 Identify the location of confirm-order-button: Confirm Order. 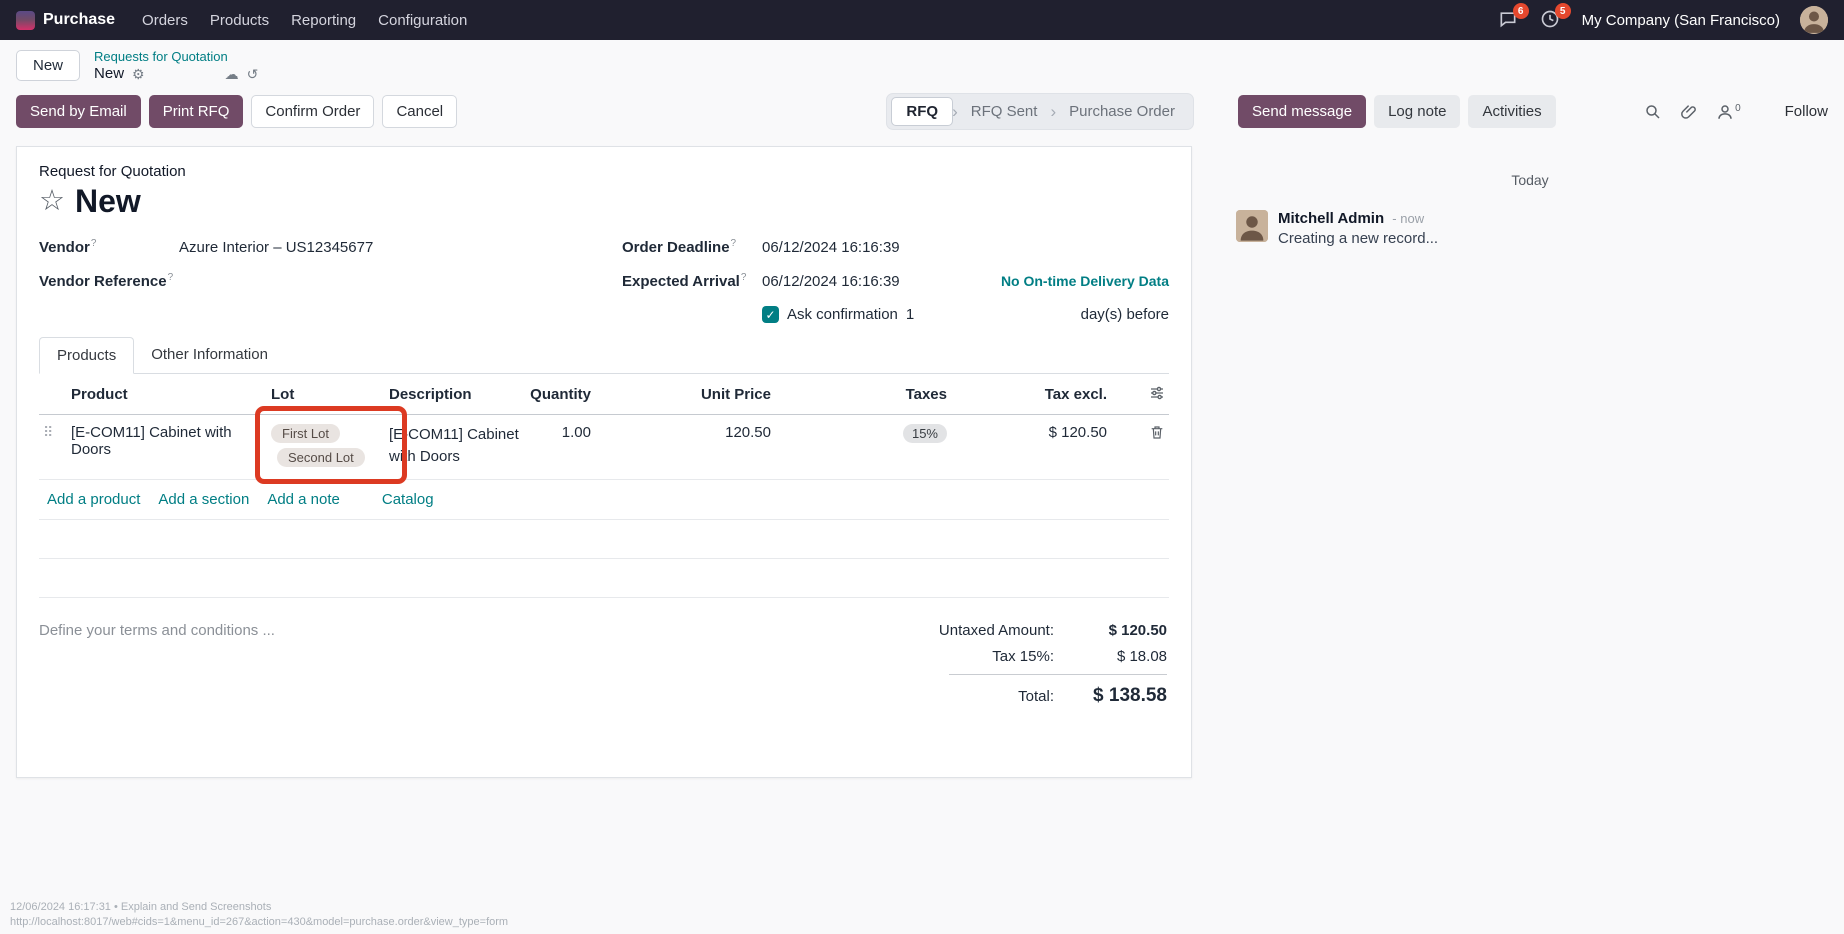
(313, 111).